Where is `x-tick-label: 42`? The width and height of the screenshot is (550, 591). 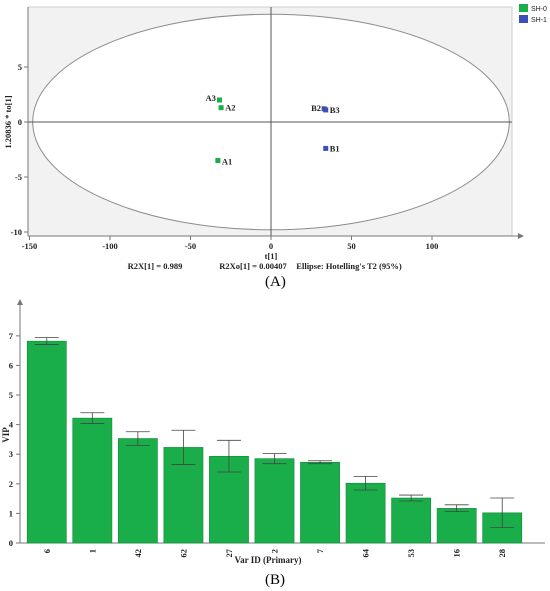
x-tick-label: 42 is located at coordinates (138, 553).